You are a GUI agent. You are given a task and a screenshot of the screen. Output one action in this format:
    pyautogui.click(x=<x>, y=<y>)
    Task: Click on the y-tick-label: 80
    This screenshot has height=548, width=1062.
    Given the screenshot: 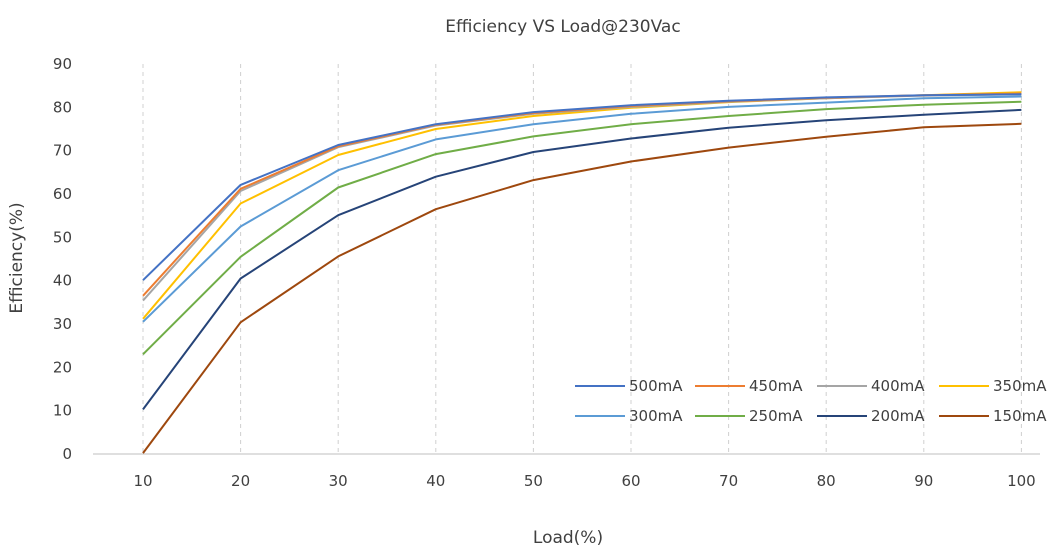 What is the action you would take?
    pyautogui.click(x=62, y=107)
    